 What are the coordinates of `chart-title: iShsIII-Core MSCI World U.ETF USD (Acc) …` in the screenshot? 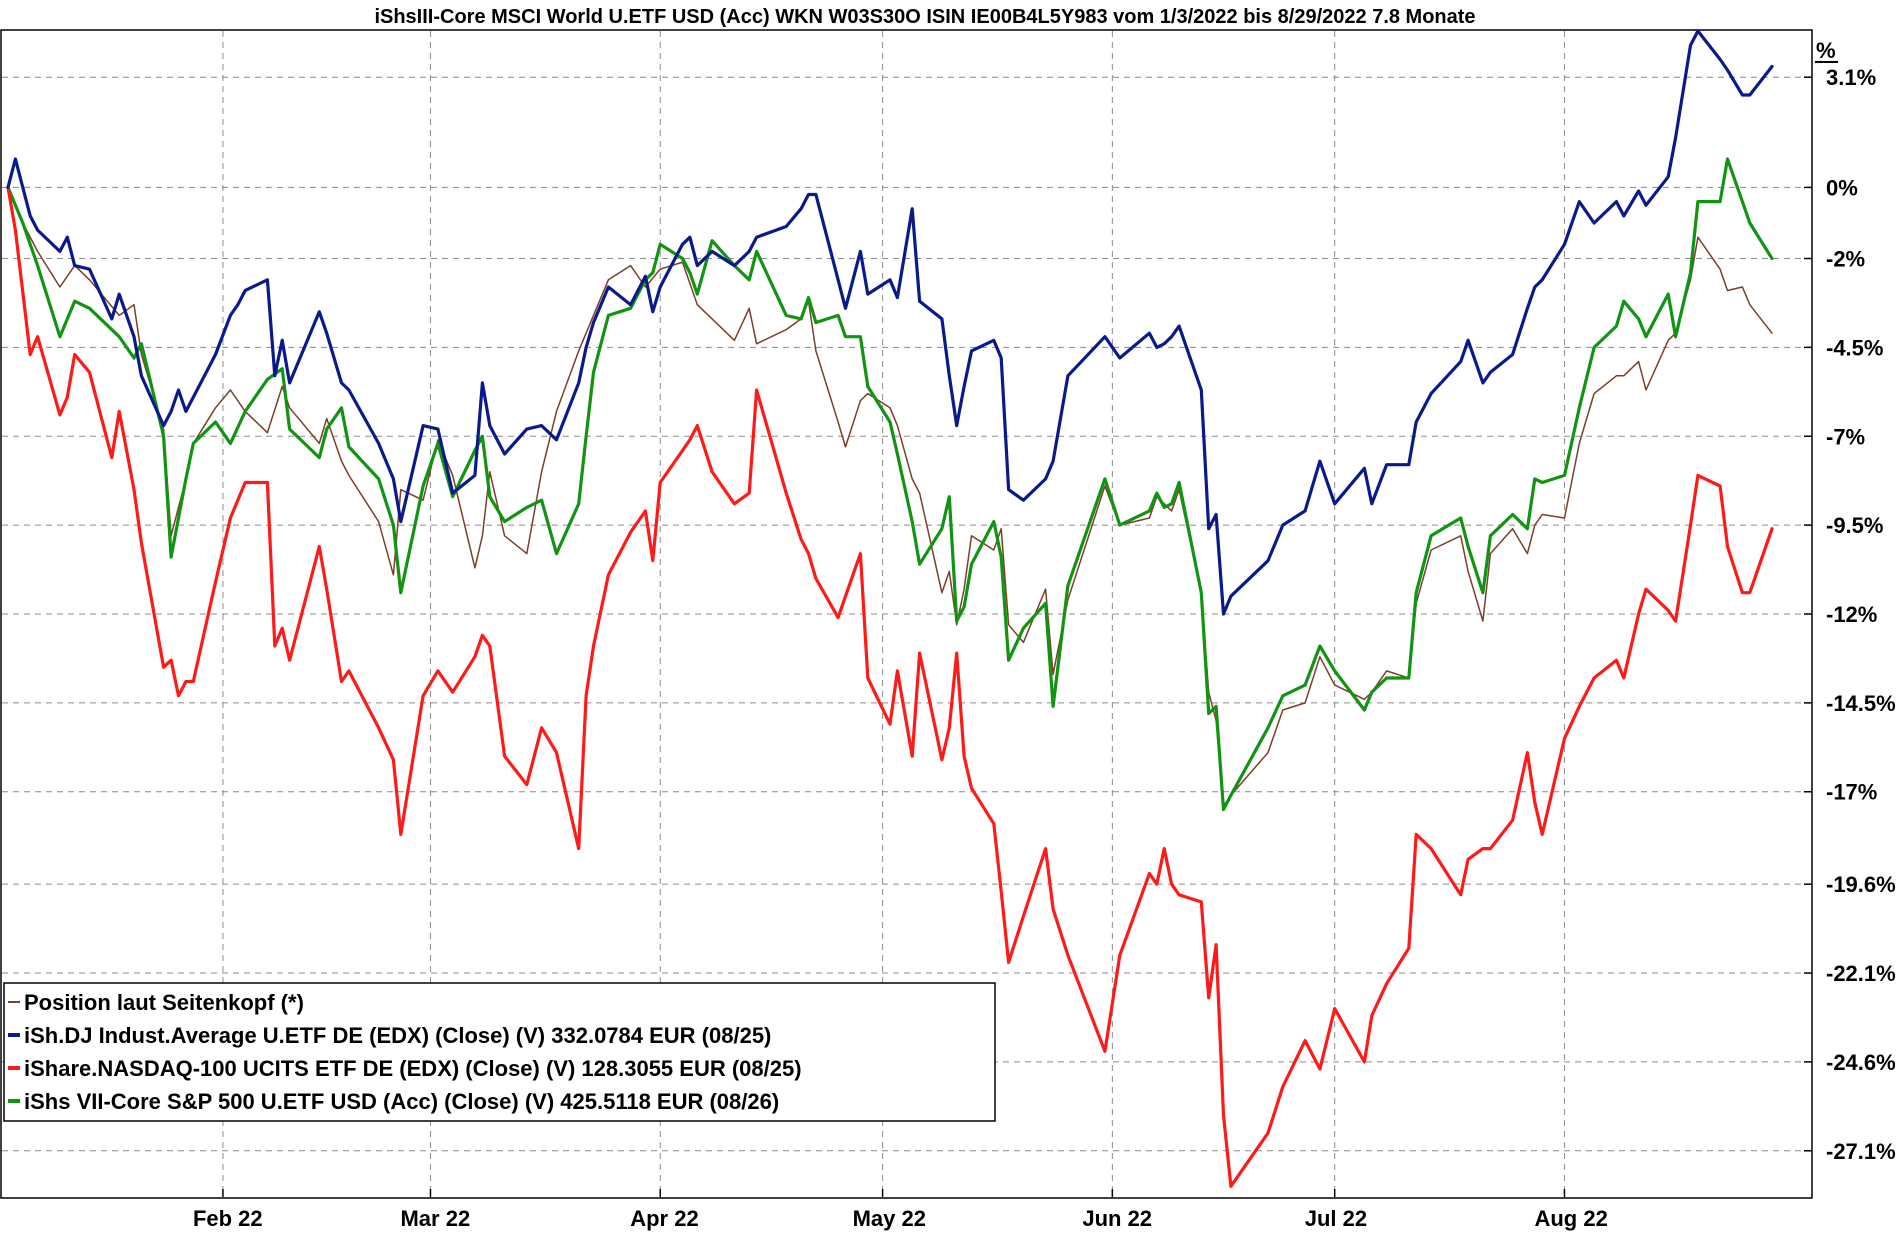 It's located at (924, 17).